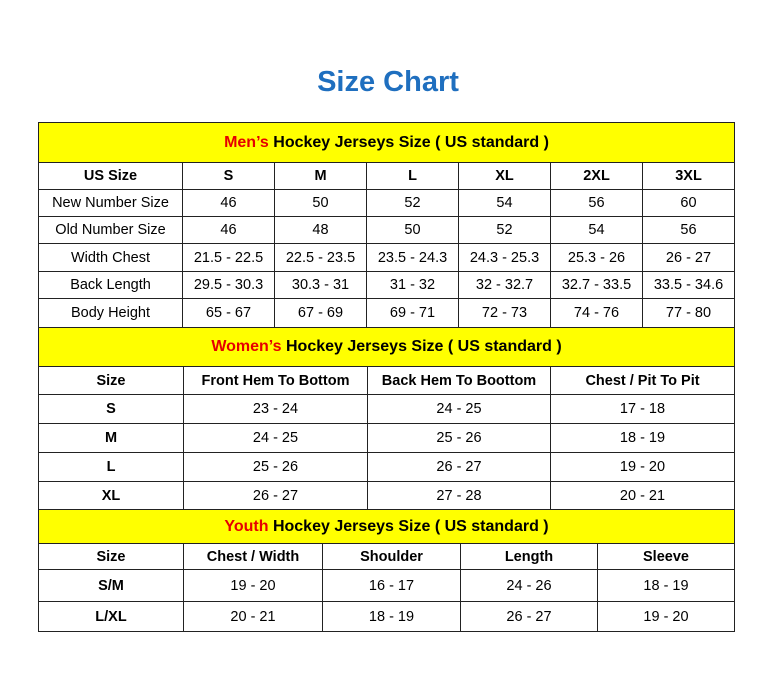 Image resolution: width=776 pixels, height=692 pixels. Describe the element at coordinates (110, 203) in the screenshot. I see `row-label: New Number Size` at that location.